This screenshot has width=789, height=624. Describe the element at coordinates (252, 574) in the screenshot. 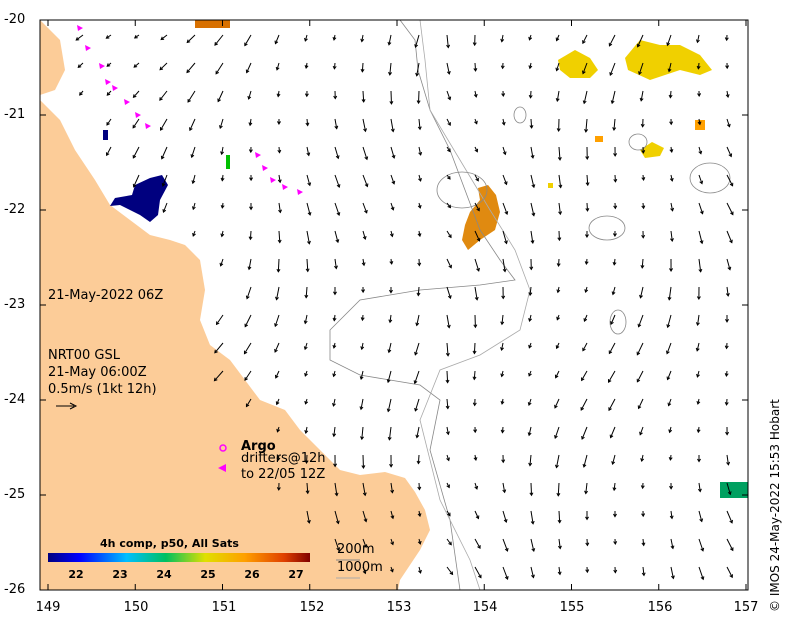

I see `colorbar-tick: 26` at that location.